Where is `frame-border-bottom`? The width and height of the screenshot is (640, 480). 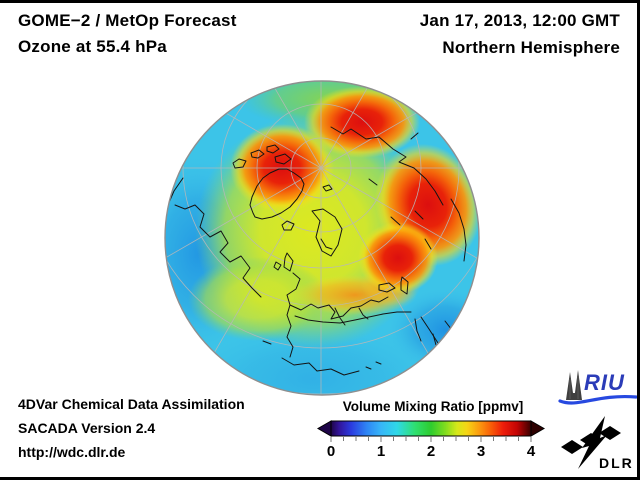
frame-border-bottom is located at coordinates (320, 478).